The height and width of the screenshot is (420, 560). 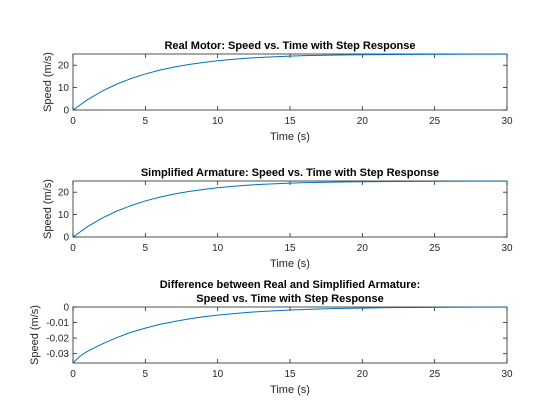 I want to click on y-tick-label: -0.03, so click(x=57, y=354).